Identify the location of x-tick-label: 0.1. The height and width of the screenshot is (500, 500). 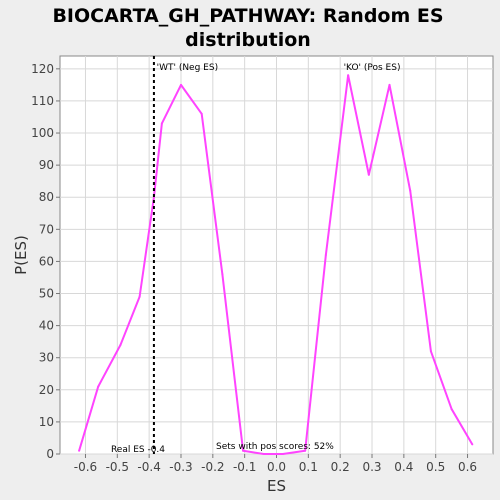
(308, 467).